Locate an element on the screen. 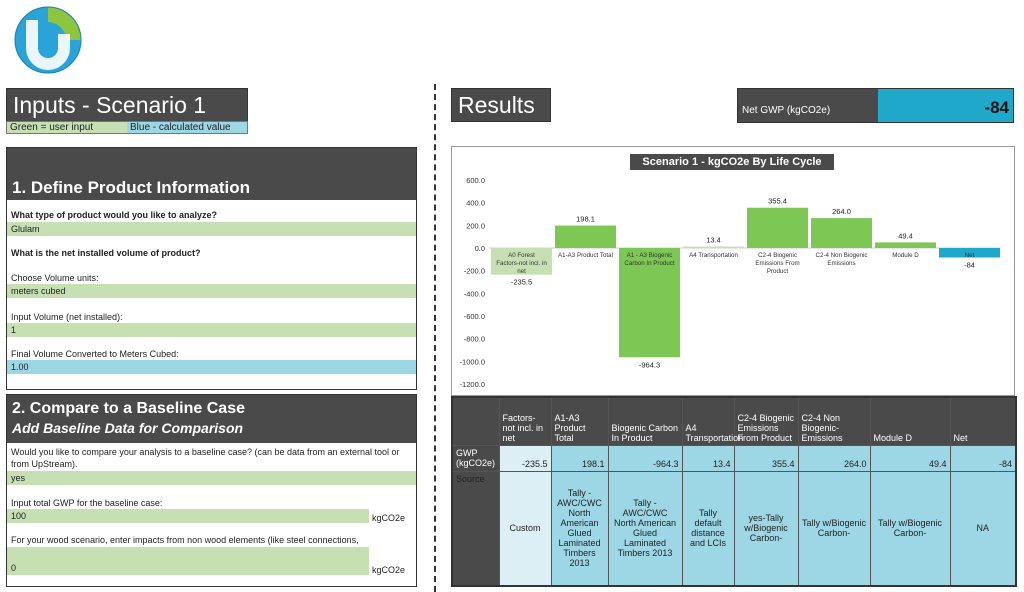 The height and width of the screenshot is (592, 1024). data-label: 49.4 is located at coordinates (905, 235).